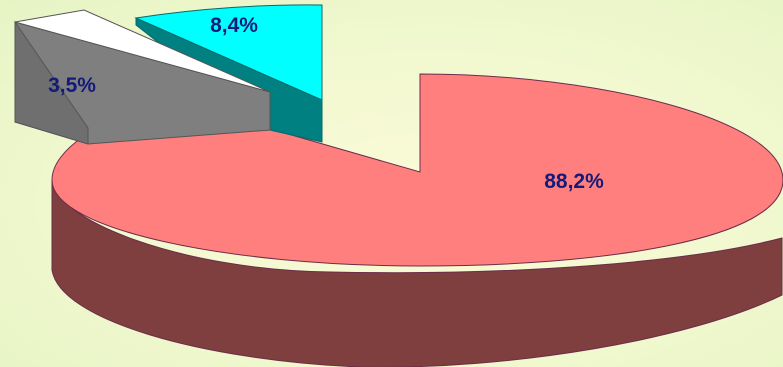  Describe the element at coordinates (72, 85) in the screenshot. I see `data-label-3-5: 3,5%` at that location.